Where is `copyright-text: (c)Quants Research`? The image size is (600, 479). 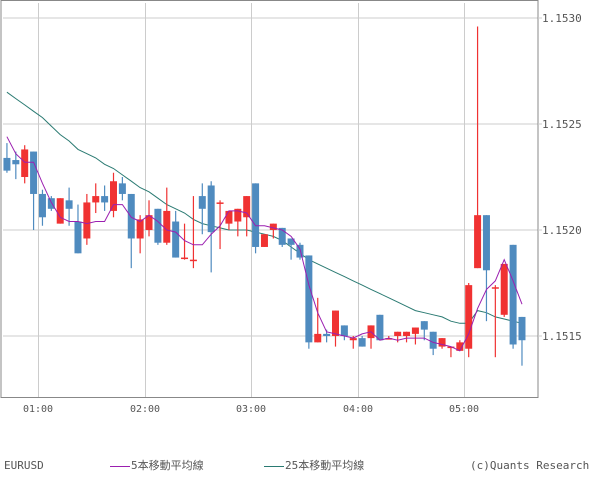 copyright-text: (c)Quants Research is located at coordinates (530, 465).